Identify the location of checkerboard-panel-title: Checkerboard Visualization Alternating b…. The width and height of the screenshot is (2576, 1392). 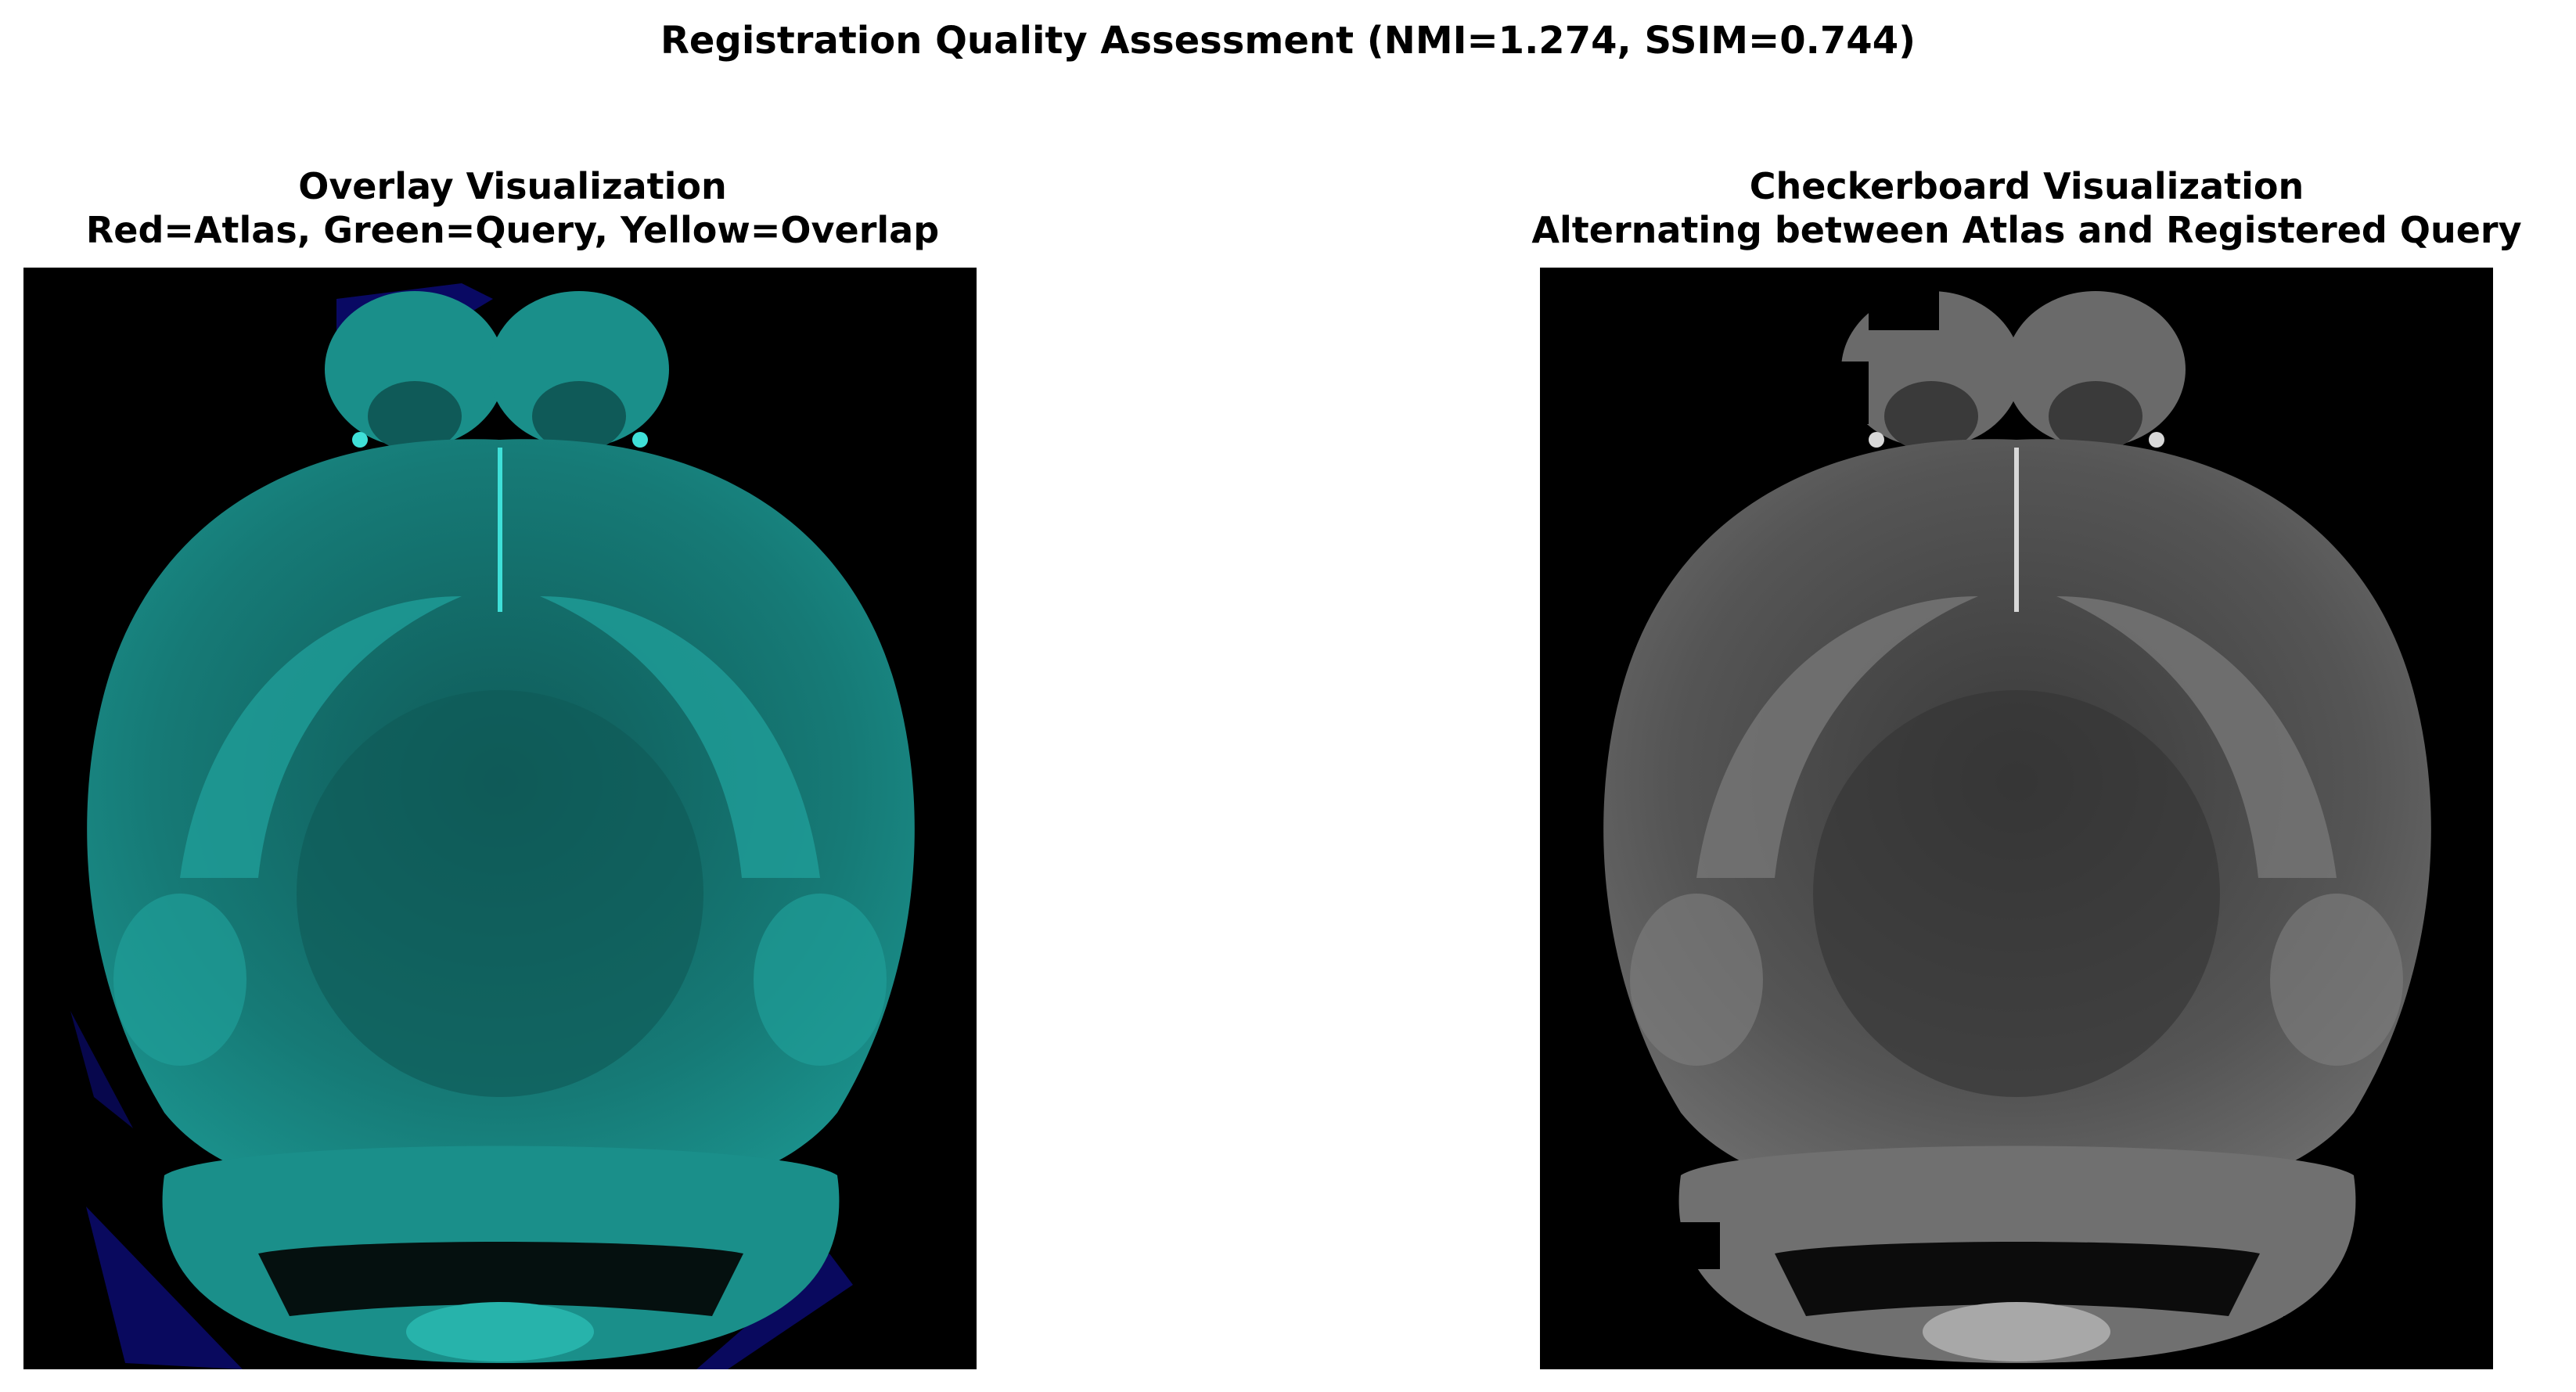
(2026, 208).